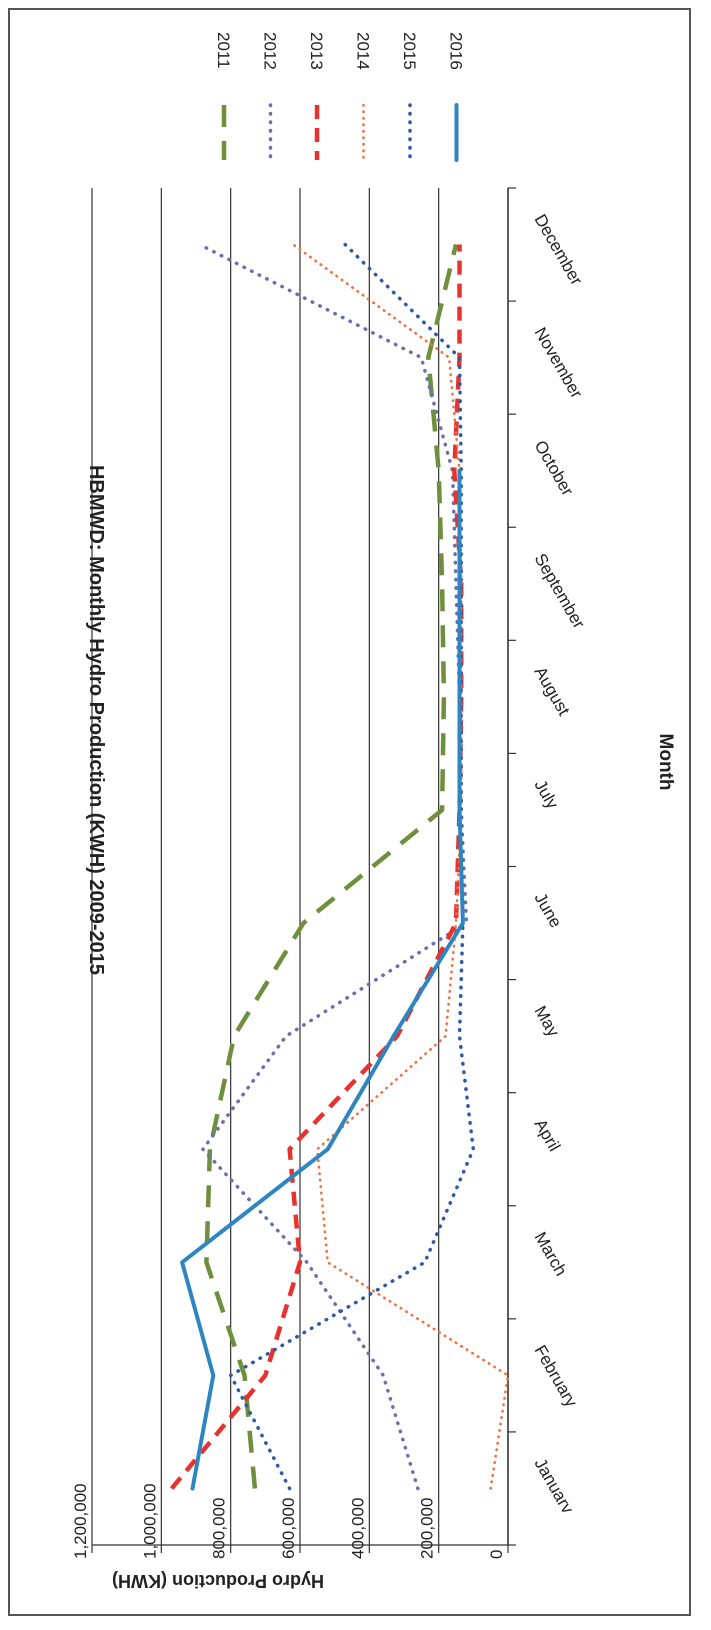 The image size is (711, 1630). I want to click on legend-label: 2014, so click(363, 51).